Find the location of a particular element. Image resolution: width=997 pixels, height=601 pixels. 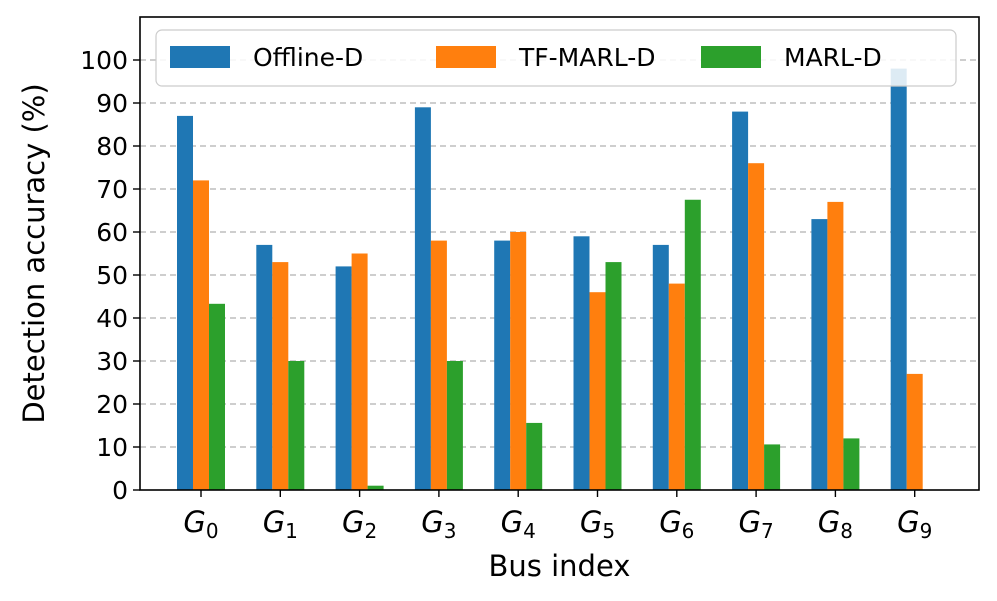

y-tick-label: 70 is located at coordinates (112, 189).